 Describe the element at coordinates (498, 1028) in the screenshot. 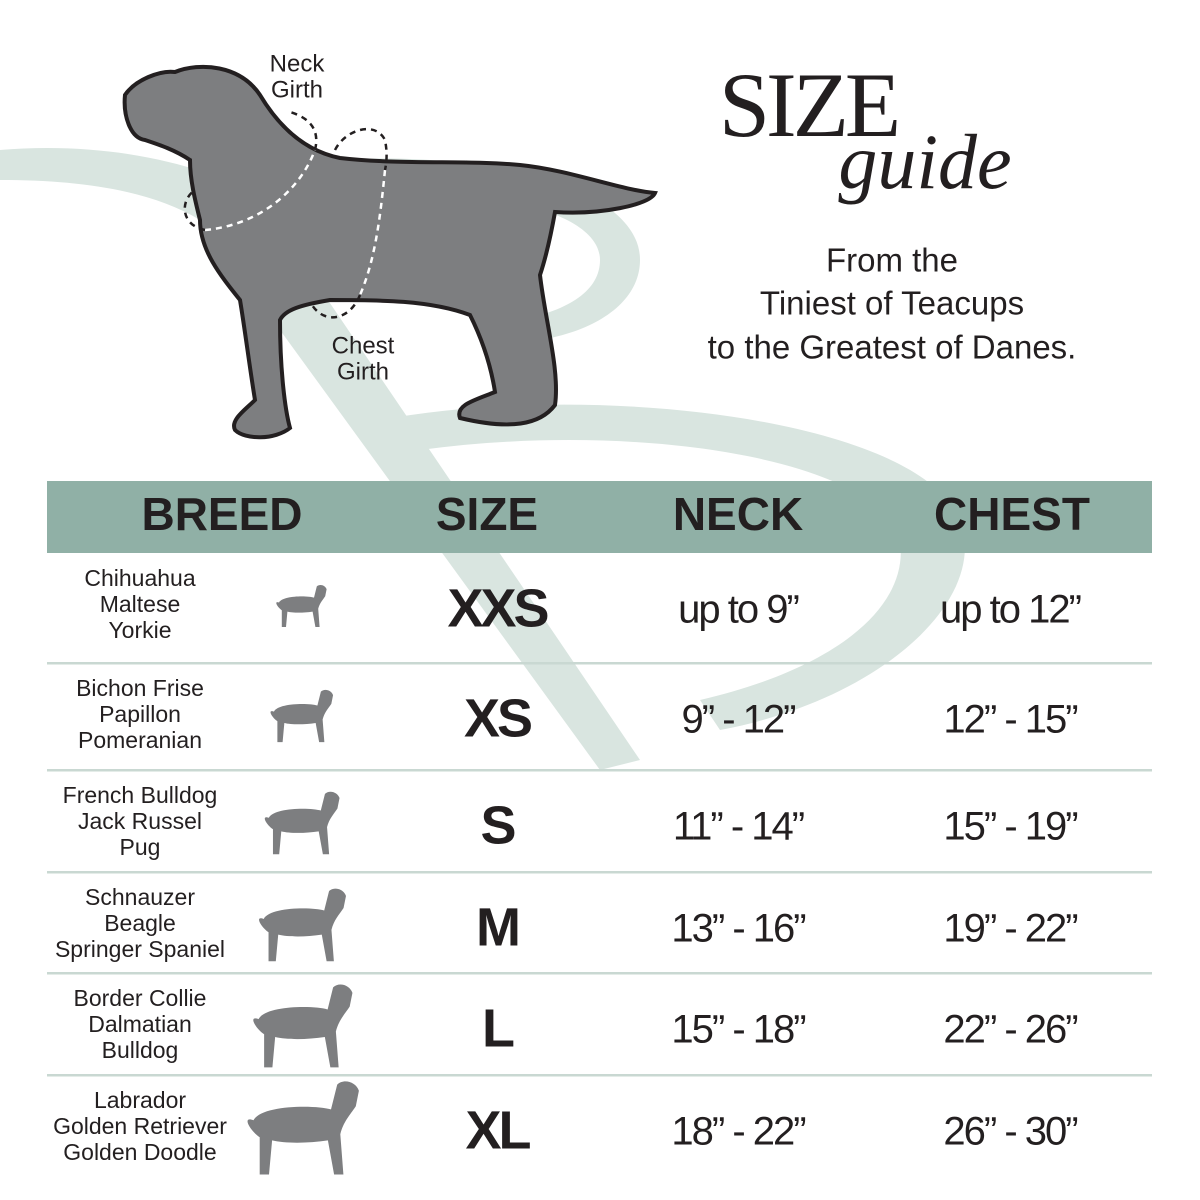

I see `size: L` at that location.